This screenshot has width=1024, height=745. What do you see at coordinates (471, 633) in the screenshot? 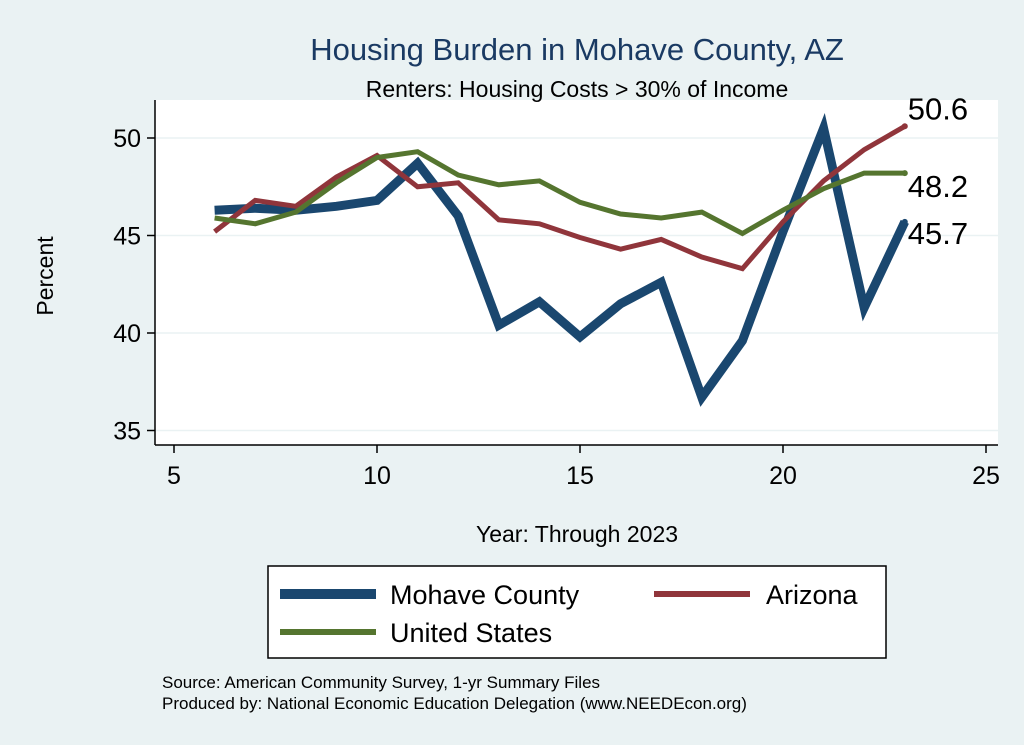
I see `legend-label-united-states: United States` at bounding box center [471, 633].